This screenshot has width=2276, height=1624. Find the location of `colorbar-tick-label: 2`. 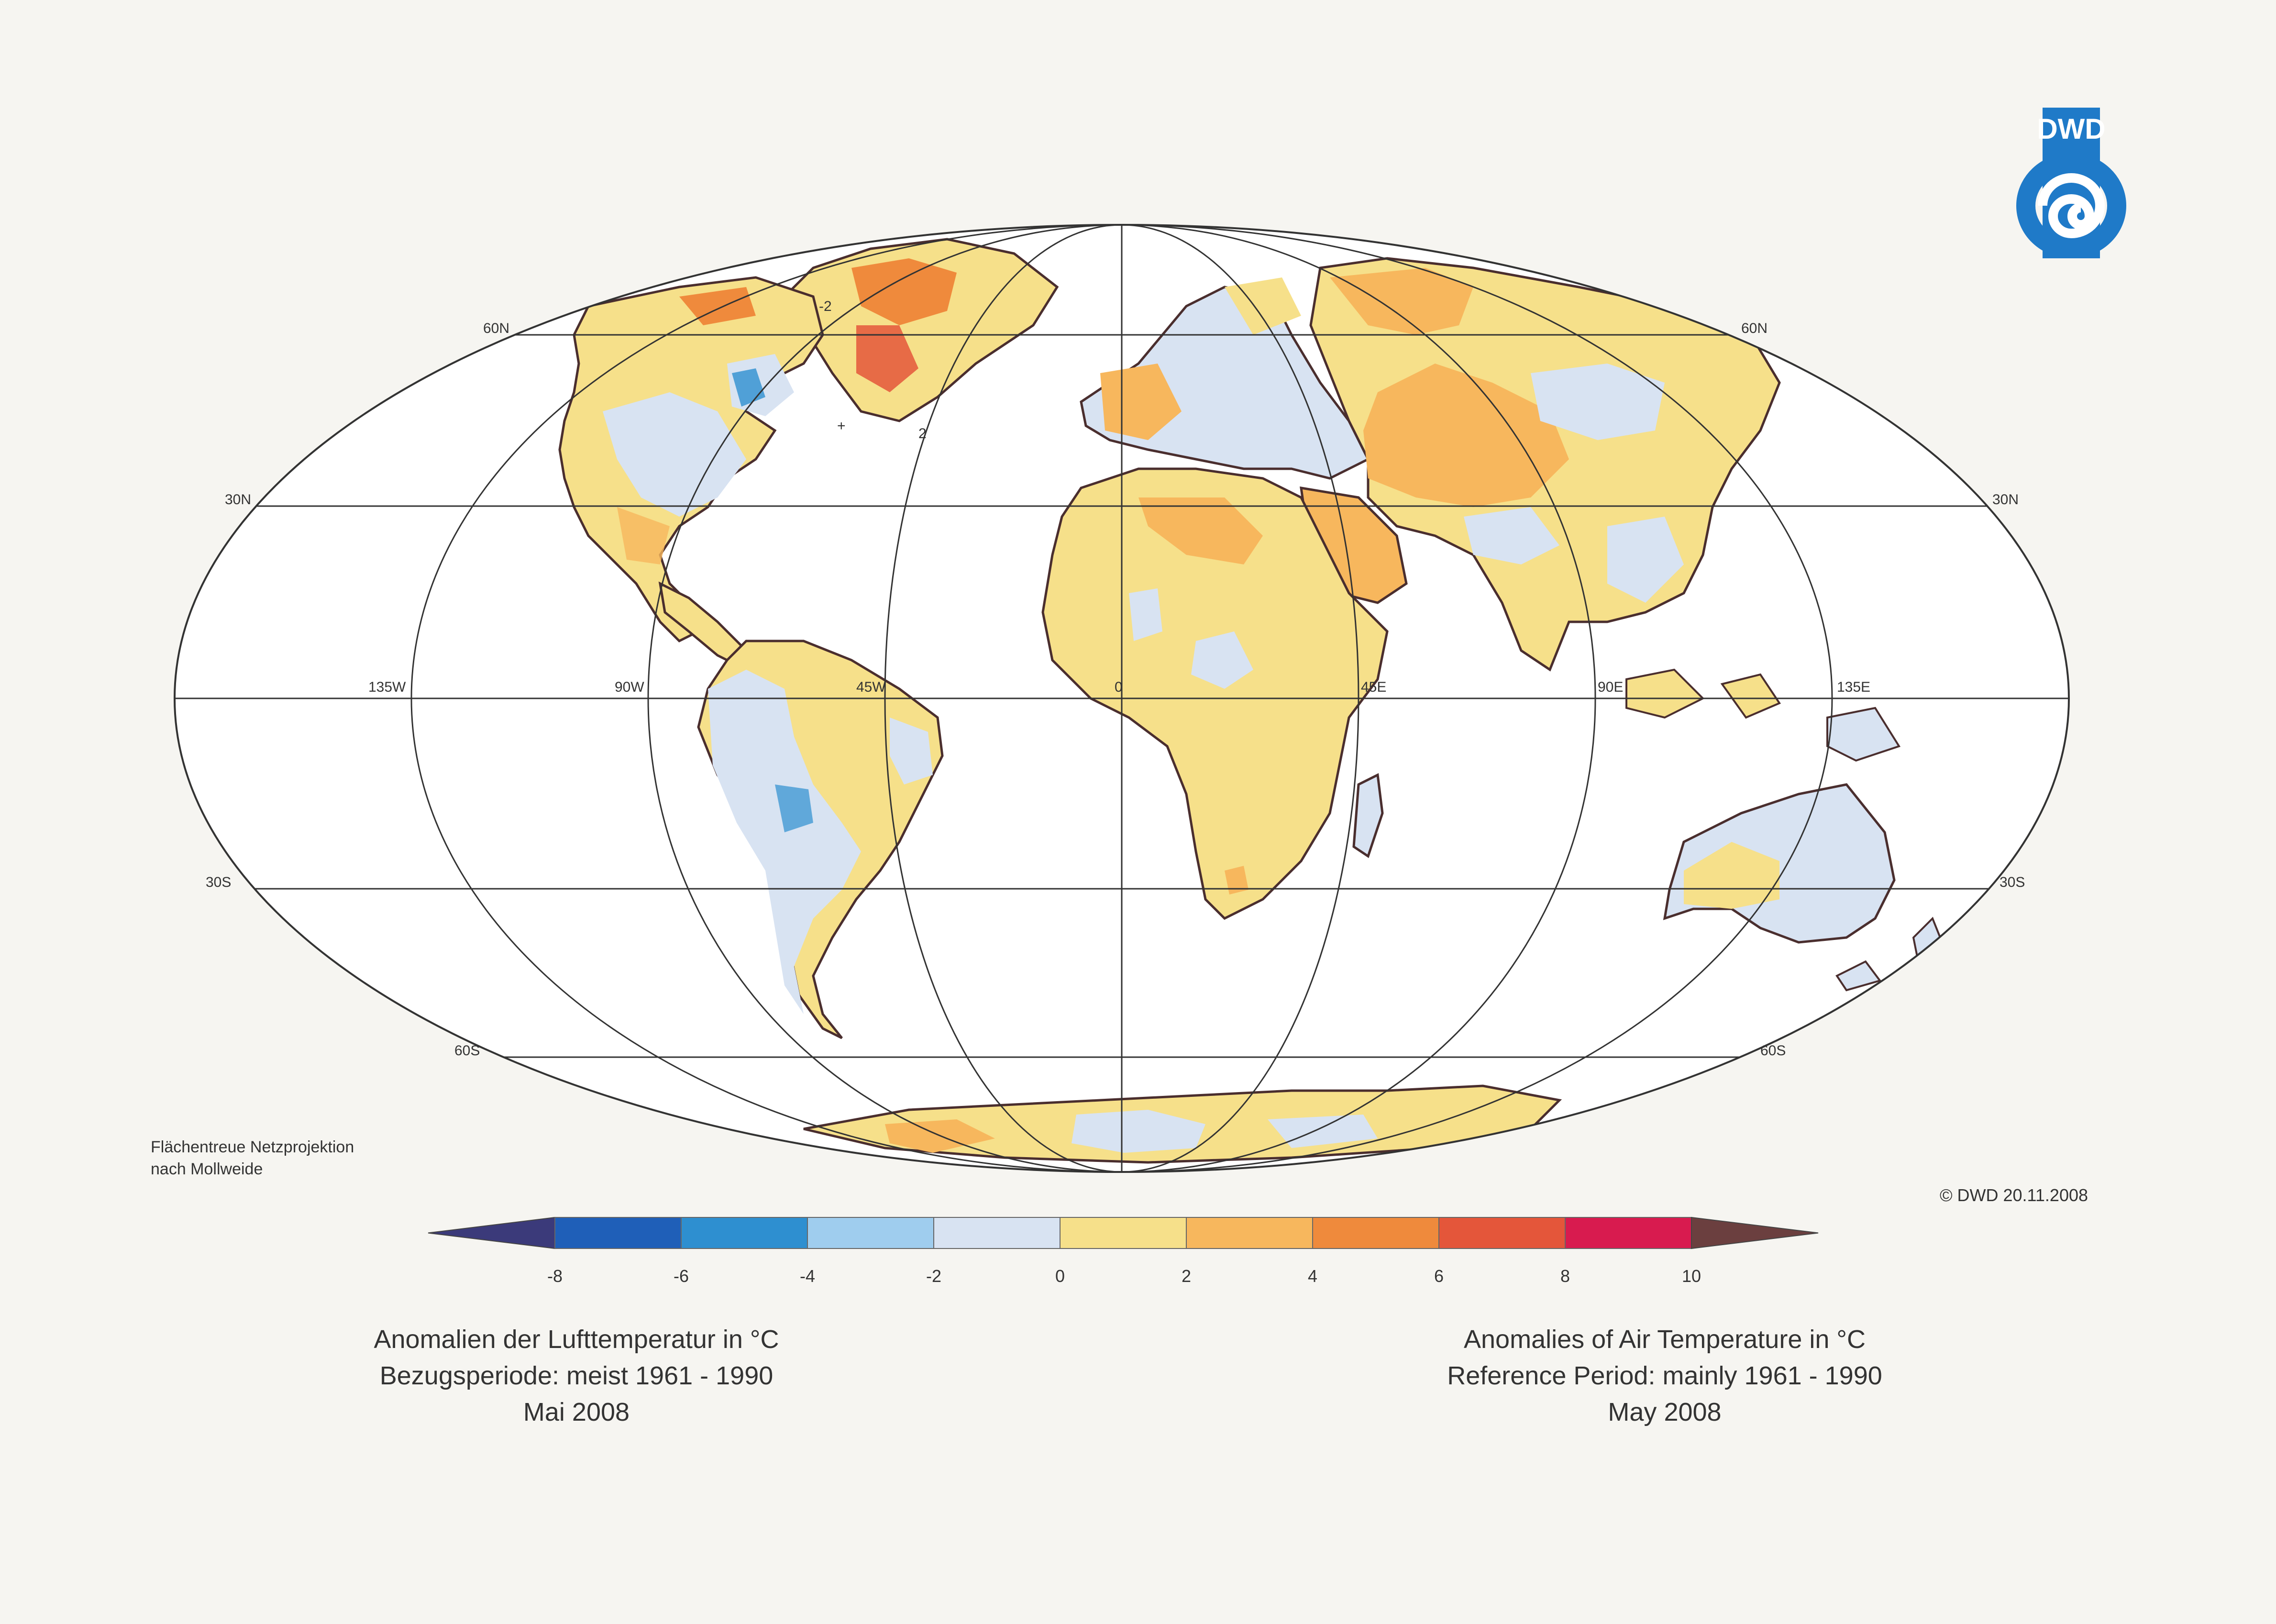

colorbar-tick-label: 2 is located at coordinates (1186, 1276).